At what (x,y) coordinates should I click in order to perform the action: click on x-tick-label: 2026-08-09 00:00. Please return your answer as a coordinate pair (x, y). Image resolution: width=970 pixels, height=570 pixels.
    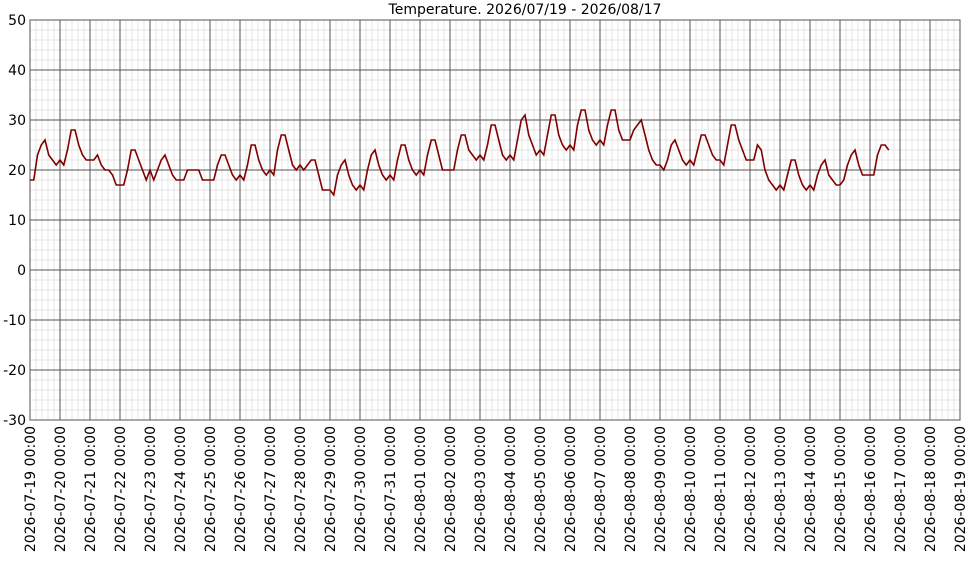
    Looking at the image, I should click on (661, 489).